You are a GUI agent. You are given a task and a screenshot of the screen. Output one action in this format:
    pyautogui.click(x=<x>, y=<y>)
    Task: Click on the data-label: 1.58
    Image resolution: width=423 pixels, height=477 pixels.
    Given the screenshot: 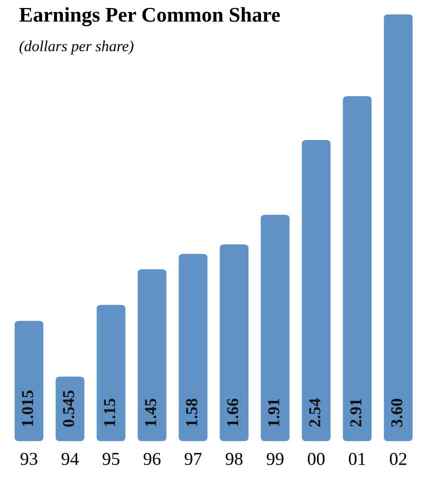 What is the action you would take?
    pyautogui.click(x=192, y=412)
    